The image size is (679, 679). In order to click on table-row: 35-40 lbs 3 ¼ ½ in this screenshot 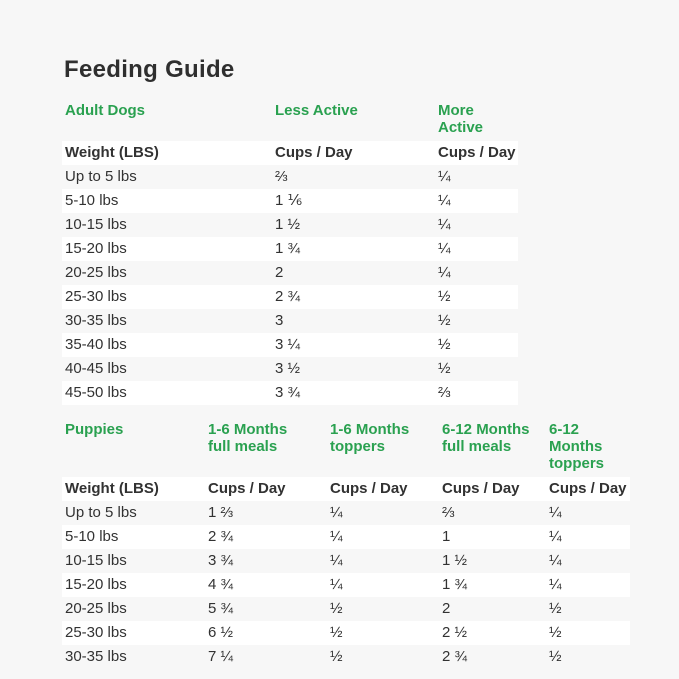, I will do `click(290, 345)`.